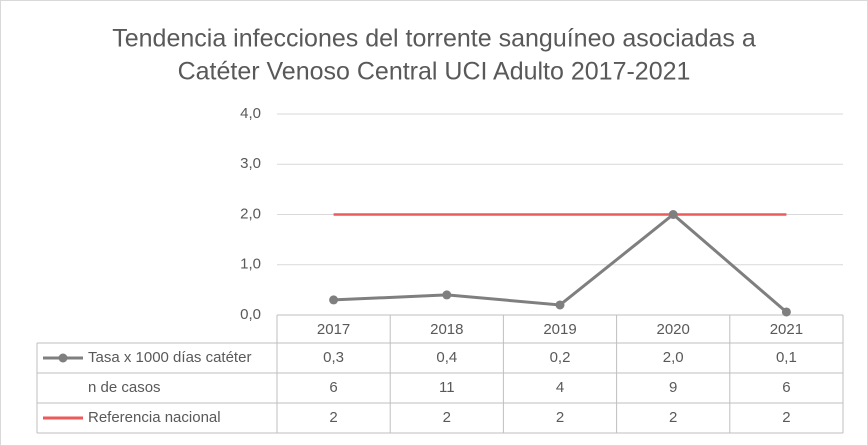 This screenshot has height=446, width=868. What do you see at coordinates (559, 329) in the screenshot?
I see `x-tick-label: 2019` at bounding box center [559, 329].